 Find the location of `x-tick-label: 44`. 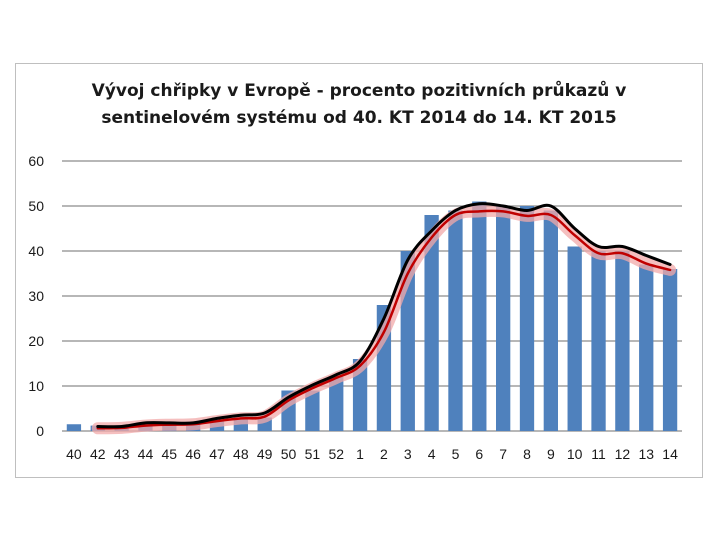

x-tick-label: 44 is located at coordinates (146, 454).